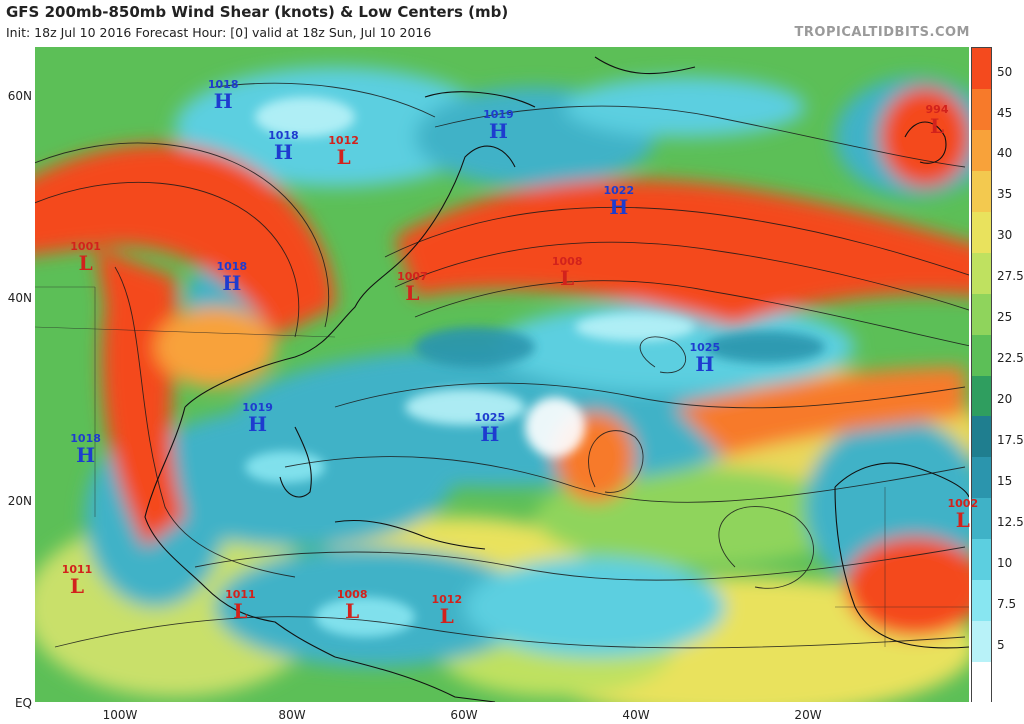 Image resolution: width=1024 pixels, height=724 pixels. What do you see at coordinates (567, 261) in the screenshot?
I see `pressure-value: 1008` at bounding box center [567, 261].